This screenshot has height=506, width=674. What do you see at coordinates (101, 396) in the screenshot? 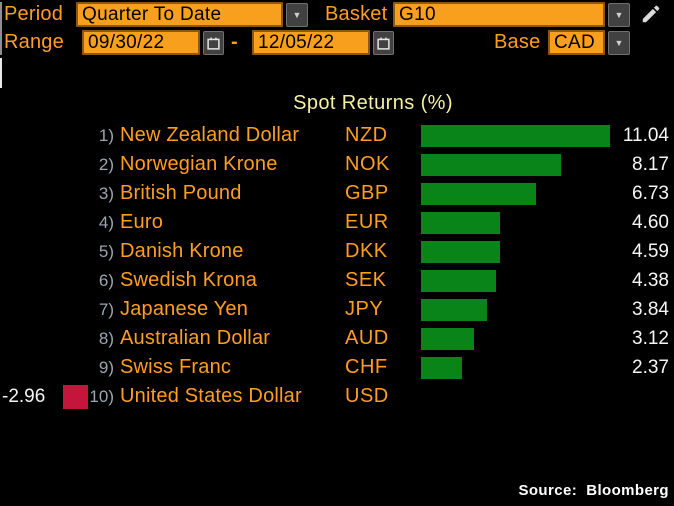
I see `row-rank: 10)` at bounding box center [101, 396].